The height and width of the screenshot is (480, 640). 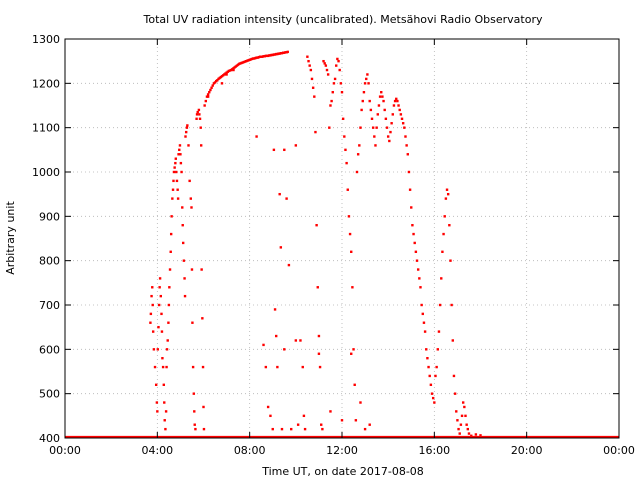 I want to click on y-axis-label: Arbitrary unit, so click(x=10, y=238).